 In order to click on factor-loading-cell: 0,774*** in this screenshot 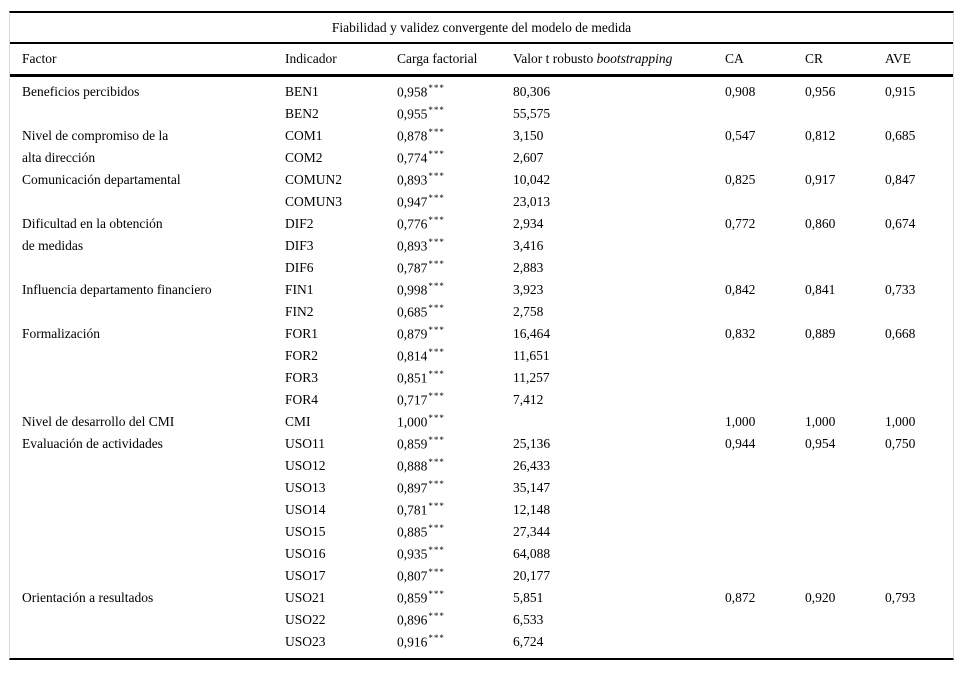, I will do `click(455, 158)`.